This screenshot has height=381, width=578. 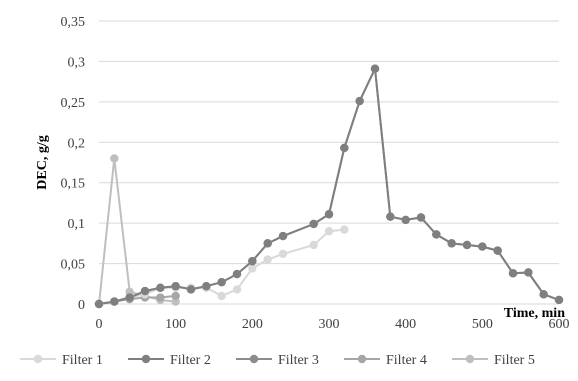 I want to click on legend-label: Filter 1, so click(x=82, y=360).